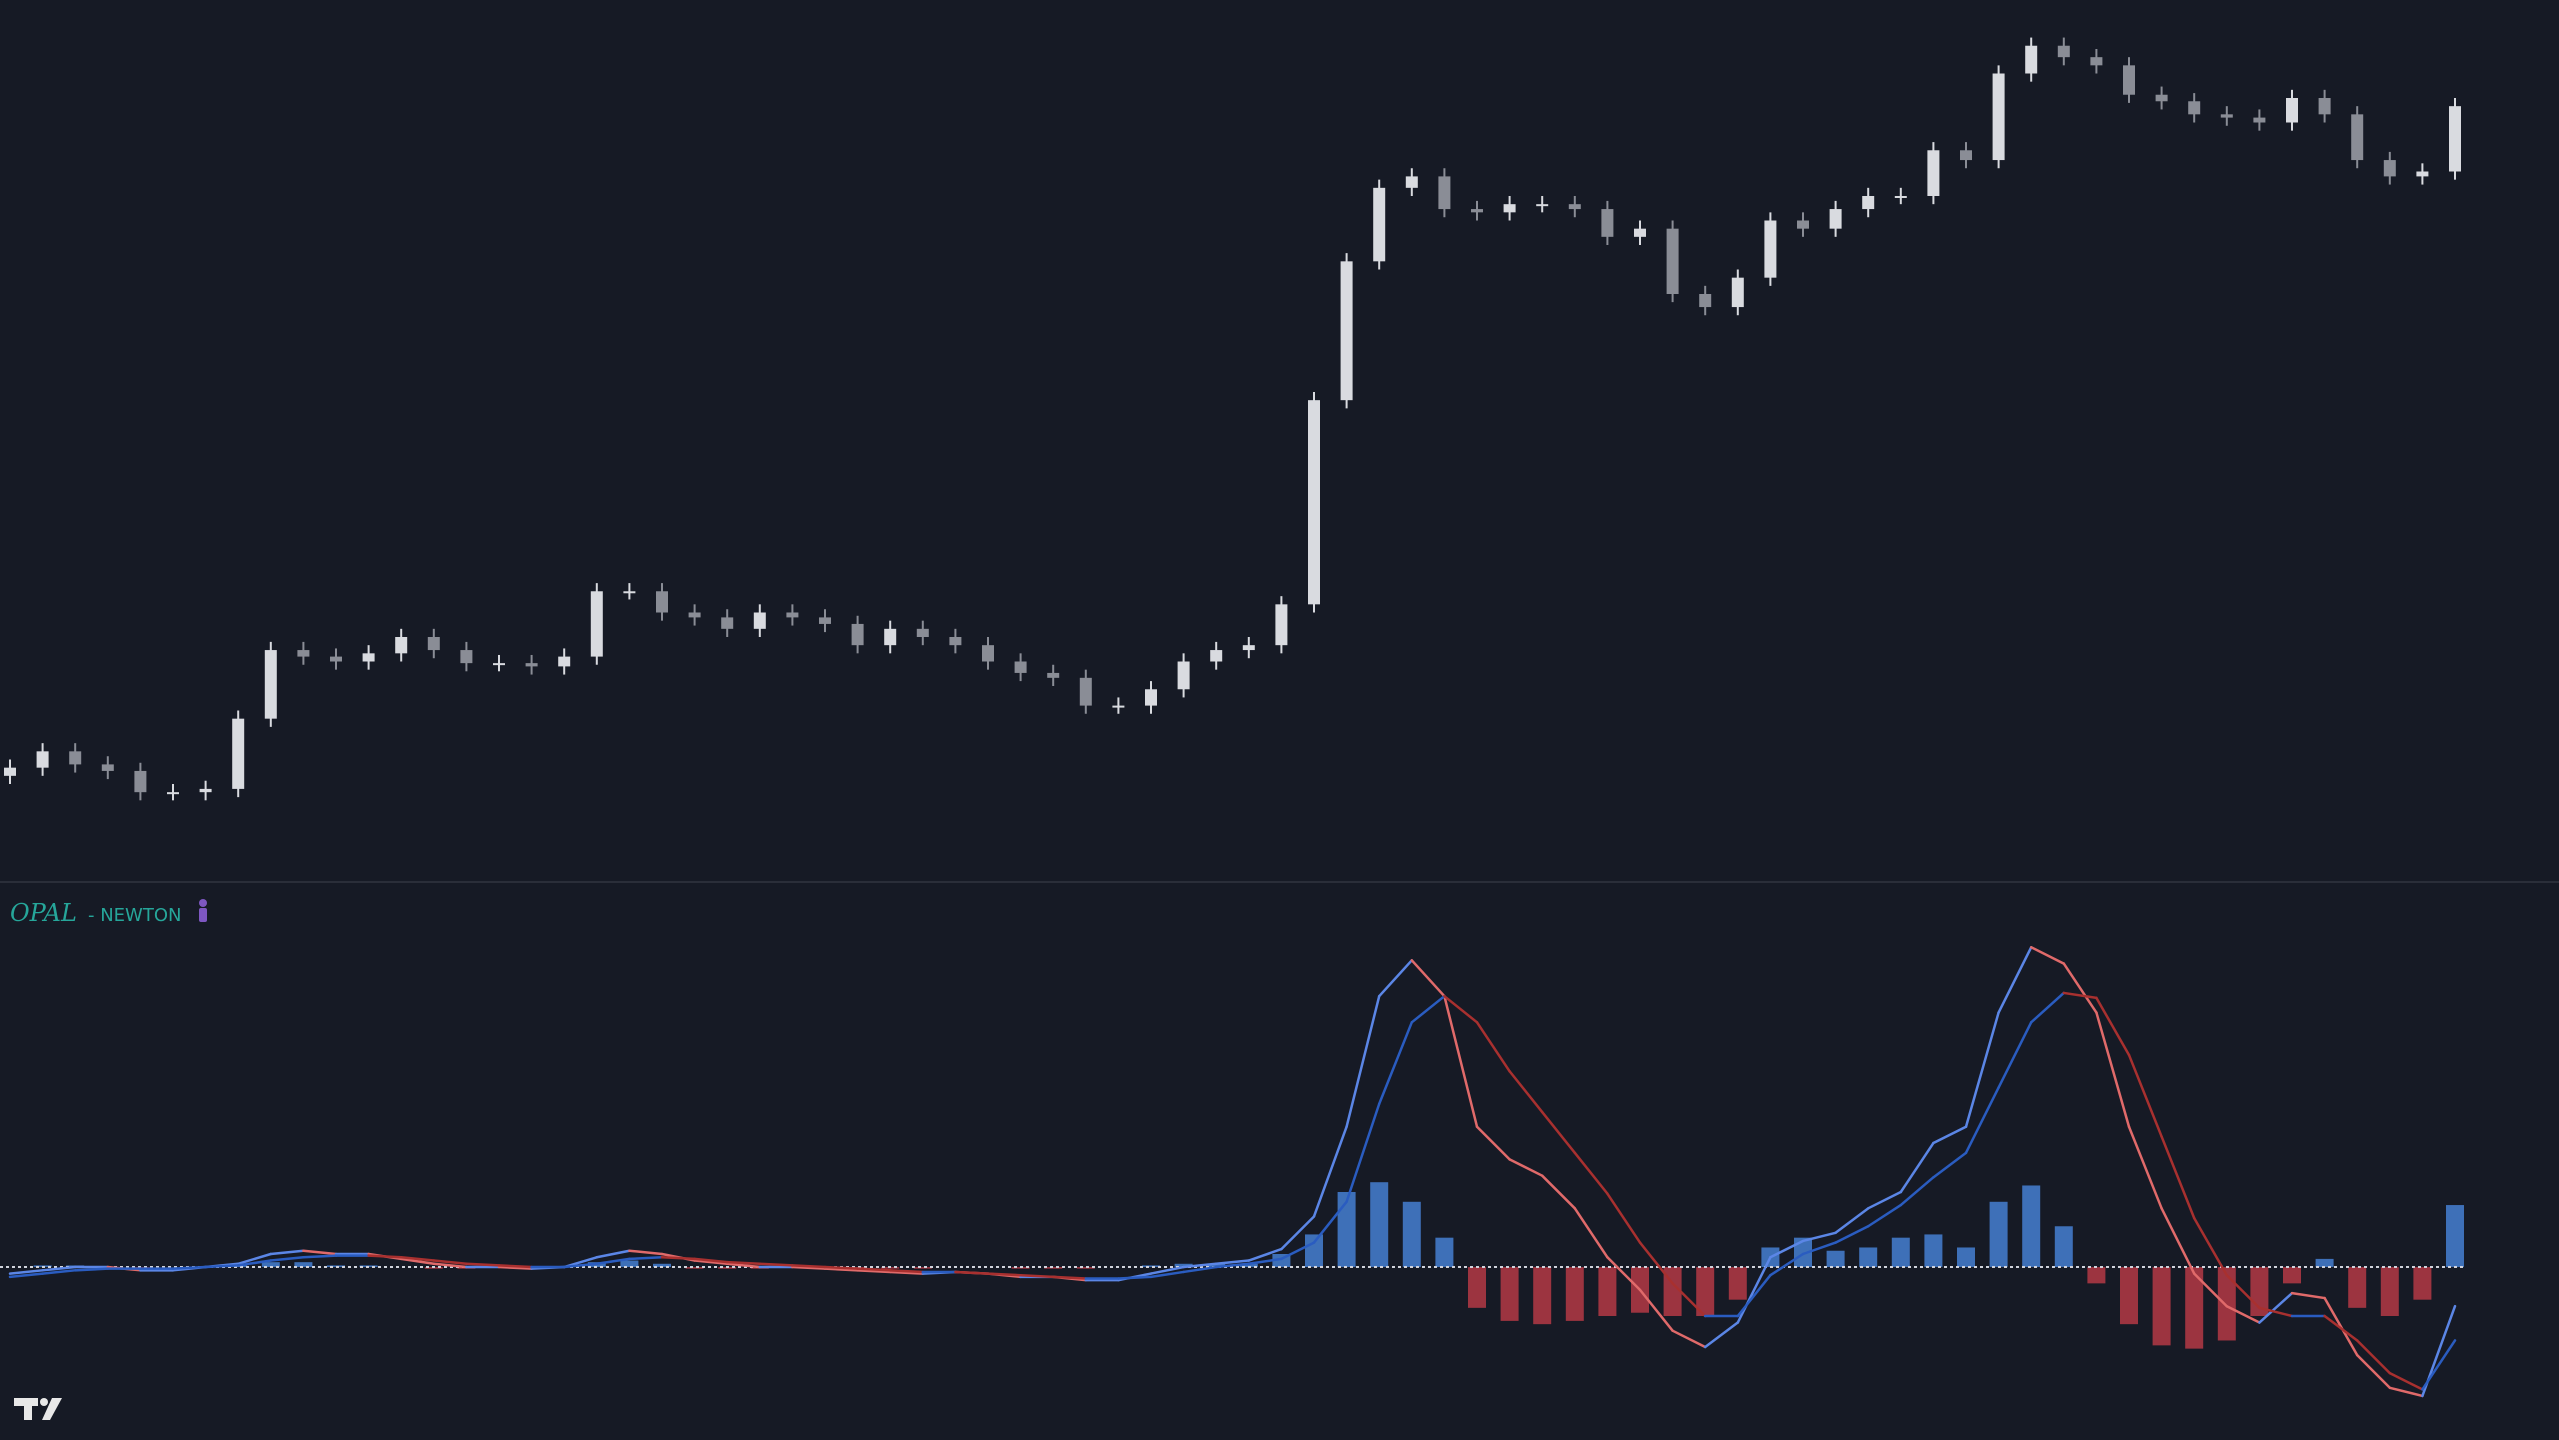 The width and height of the screenshot is (2559, 1440). What do you see at coordinates (43, 913) in the screenshot?
I see `indicator-title: OPAL` at bounding box center [43, 913].